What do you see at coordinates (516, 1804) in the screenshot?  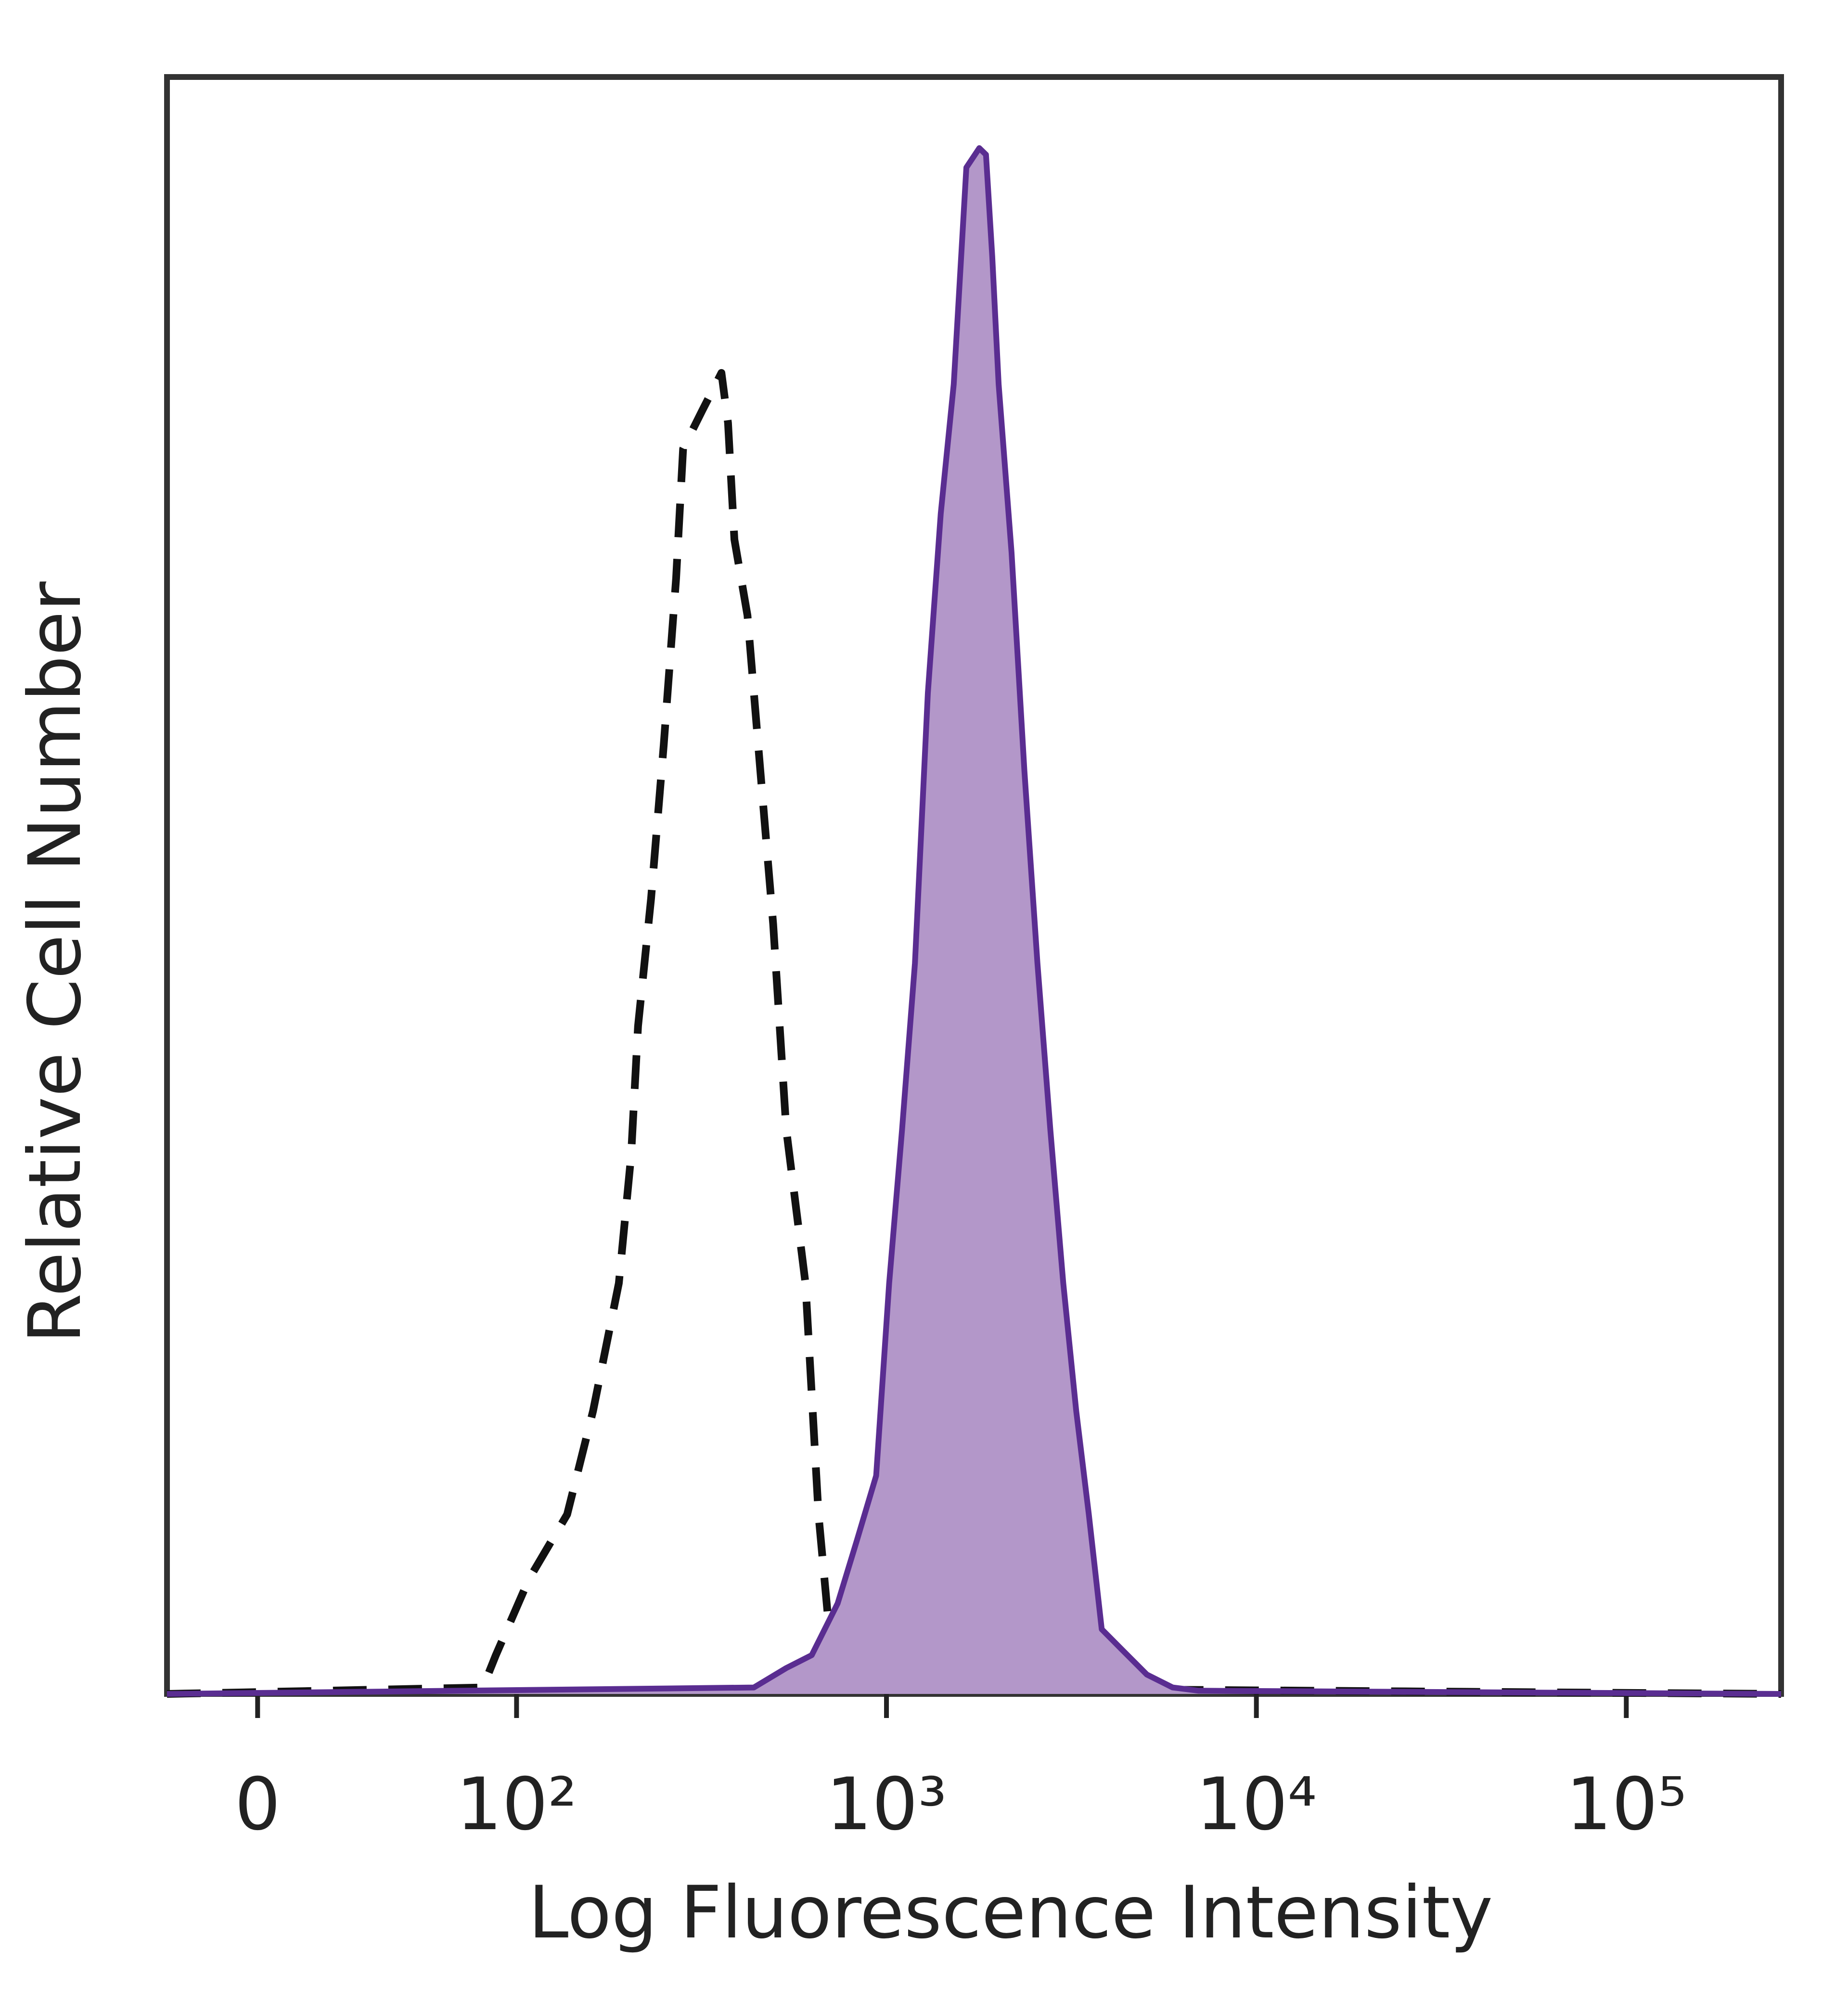 I see `x-tick-label: 10²` at bounding box center [516, 1804].